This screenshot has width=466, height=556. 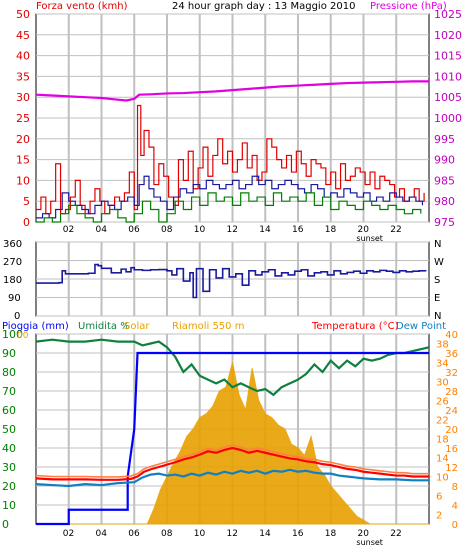 What do you see at coordinates (451, 430) in the screenshot?
I see `temp-y-tick: 20` at bounding box center [451, 430].